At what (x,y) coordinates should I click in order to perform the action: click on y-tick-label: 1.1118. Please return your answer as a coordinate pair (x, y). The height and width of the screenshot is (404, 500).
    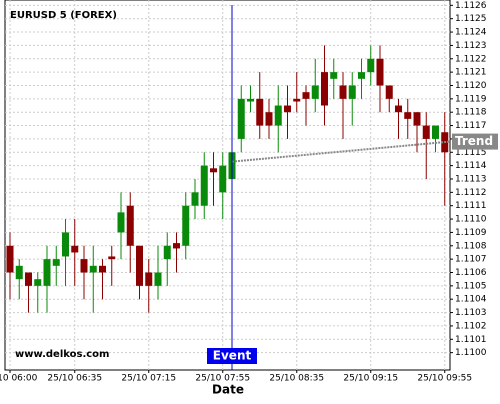
    Looking at the image, I should click on (471, 113).